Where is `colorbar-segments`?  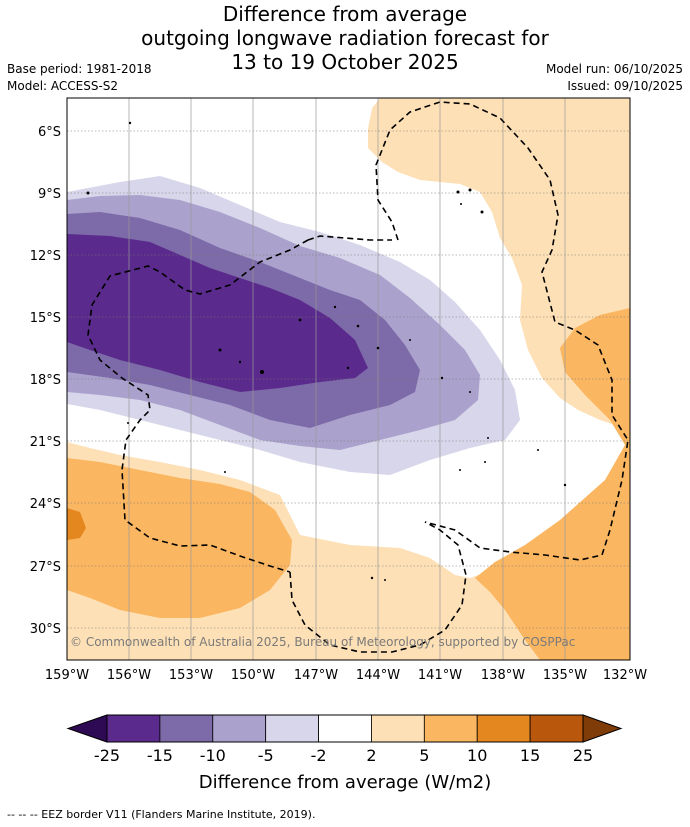 colorbar-segments is located at coordinates (345, 728).